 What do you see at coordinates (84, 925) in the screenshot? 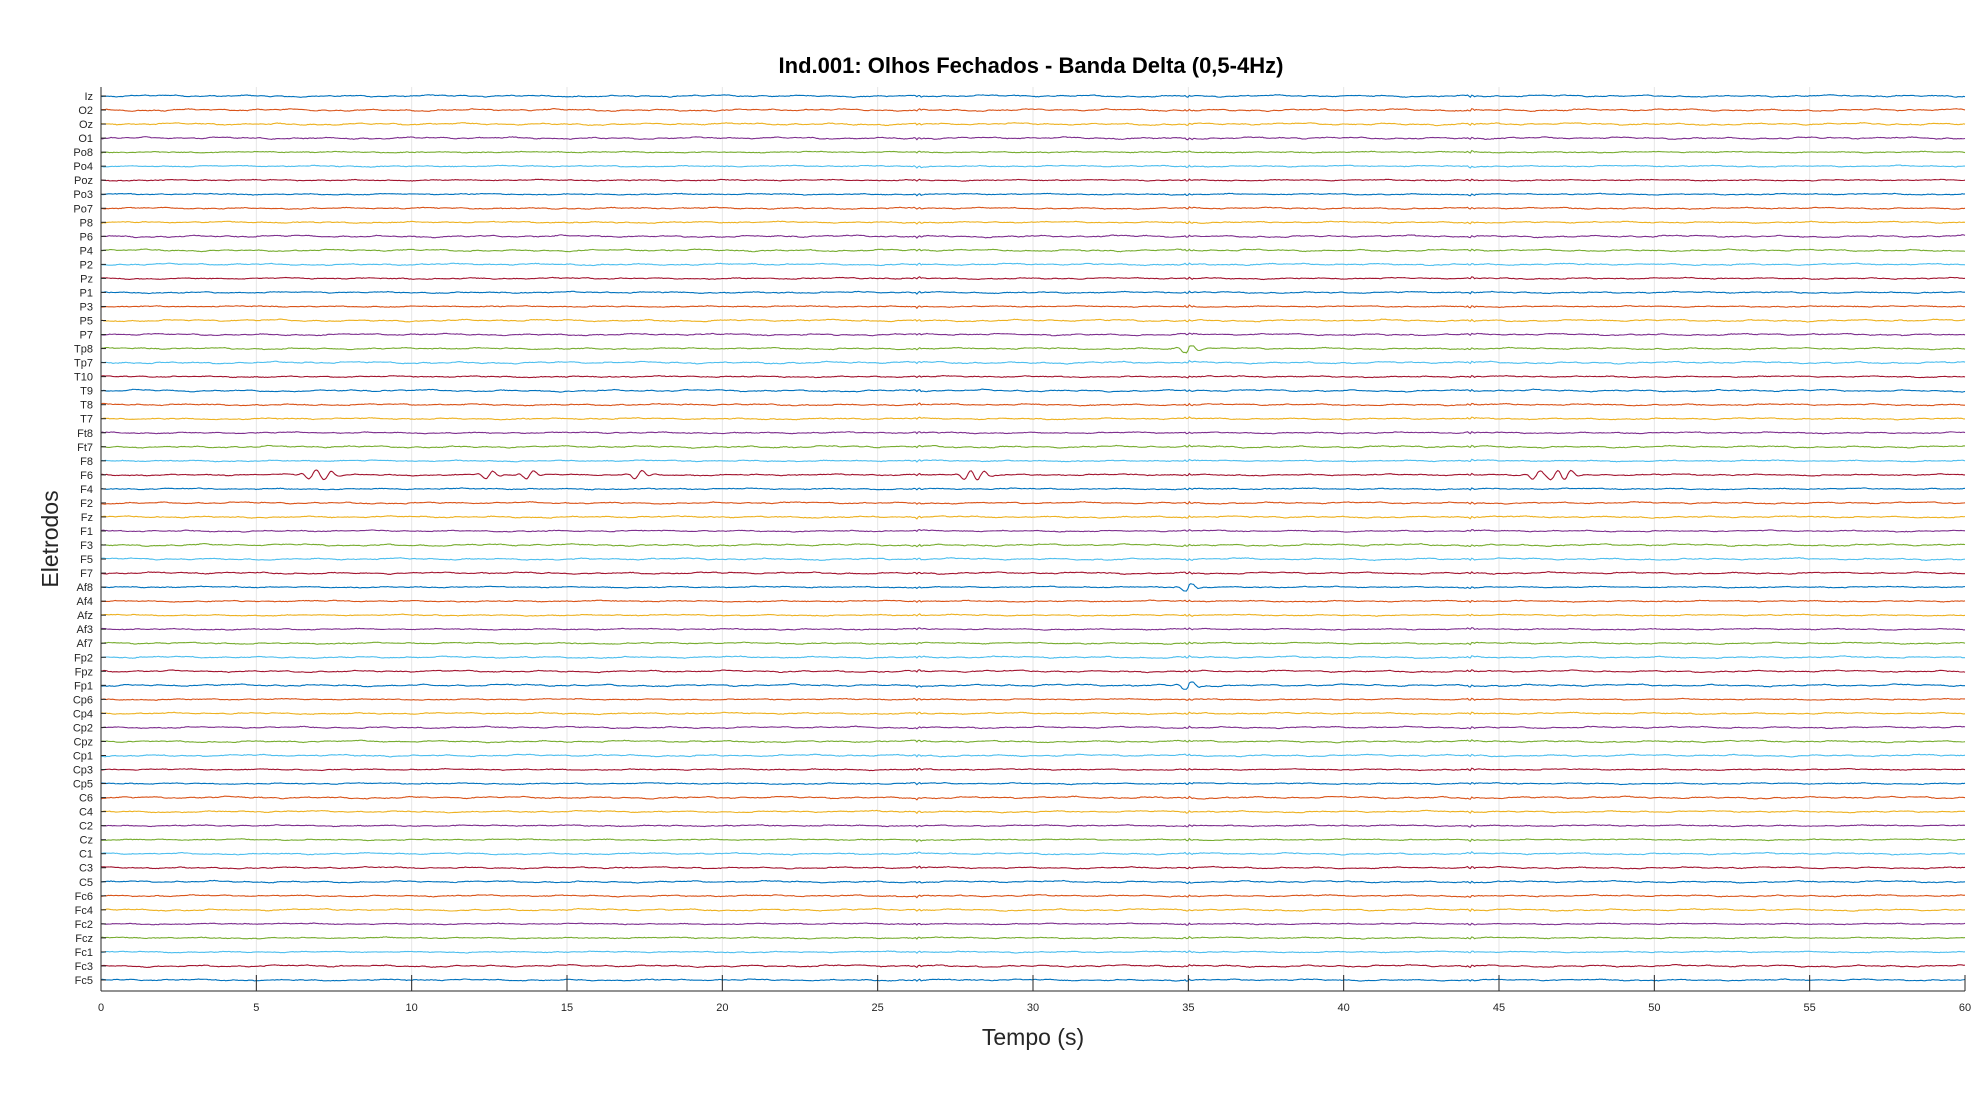
I see `y-tick-label: Fc2` at bounding box center [84, 925].